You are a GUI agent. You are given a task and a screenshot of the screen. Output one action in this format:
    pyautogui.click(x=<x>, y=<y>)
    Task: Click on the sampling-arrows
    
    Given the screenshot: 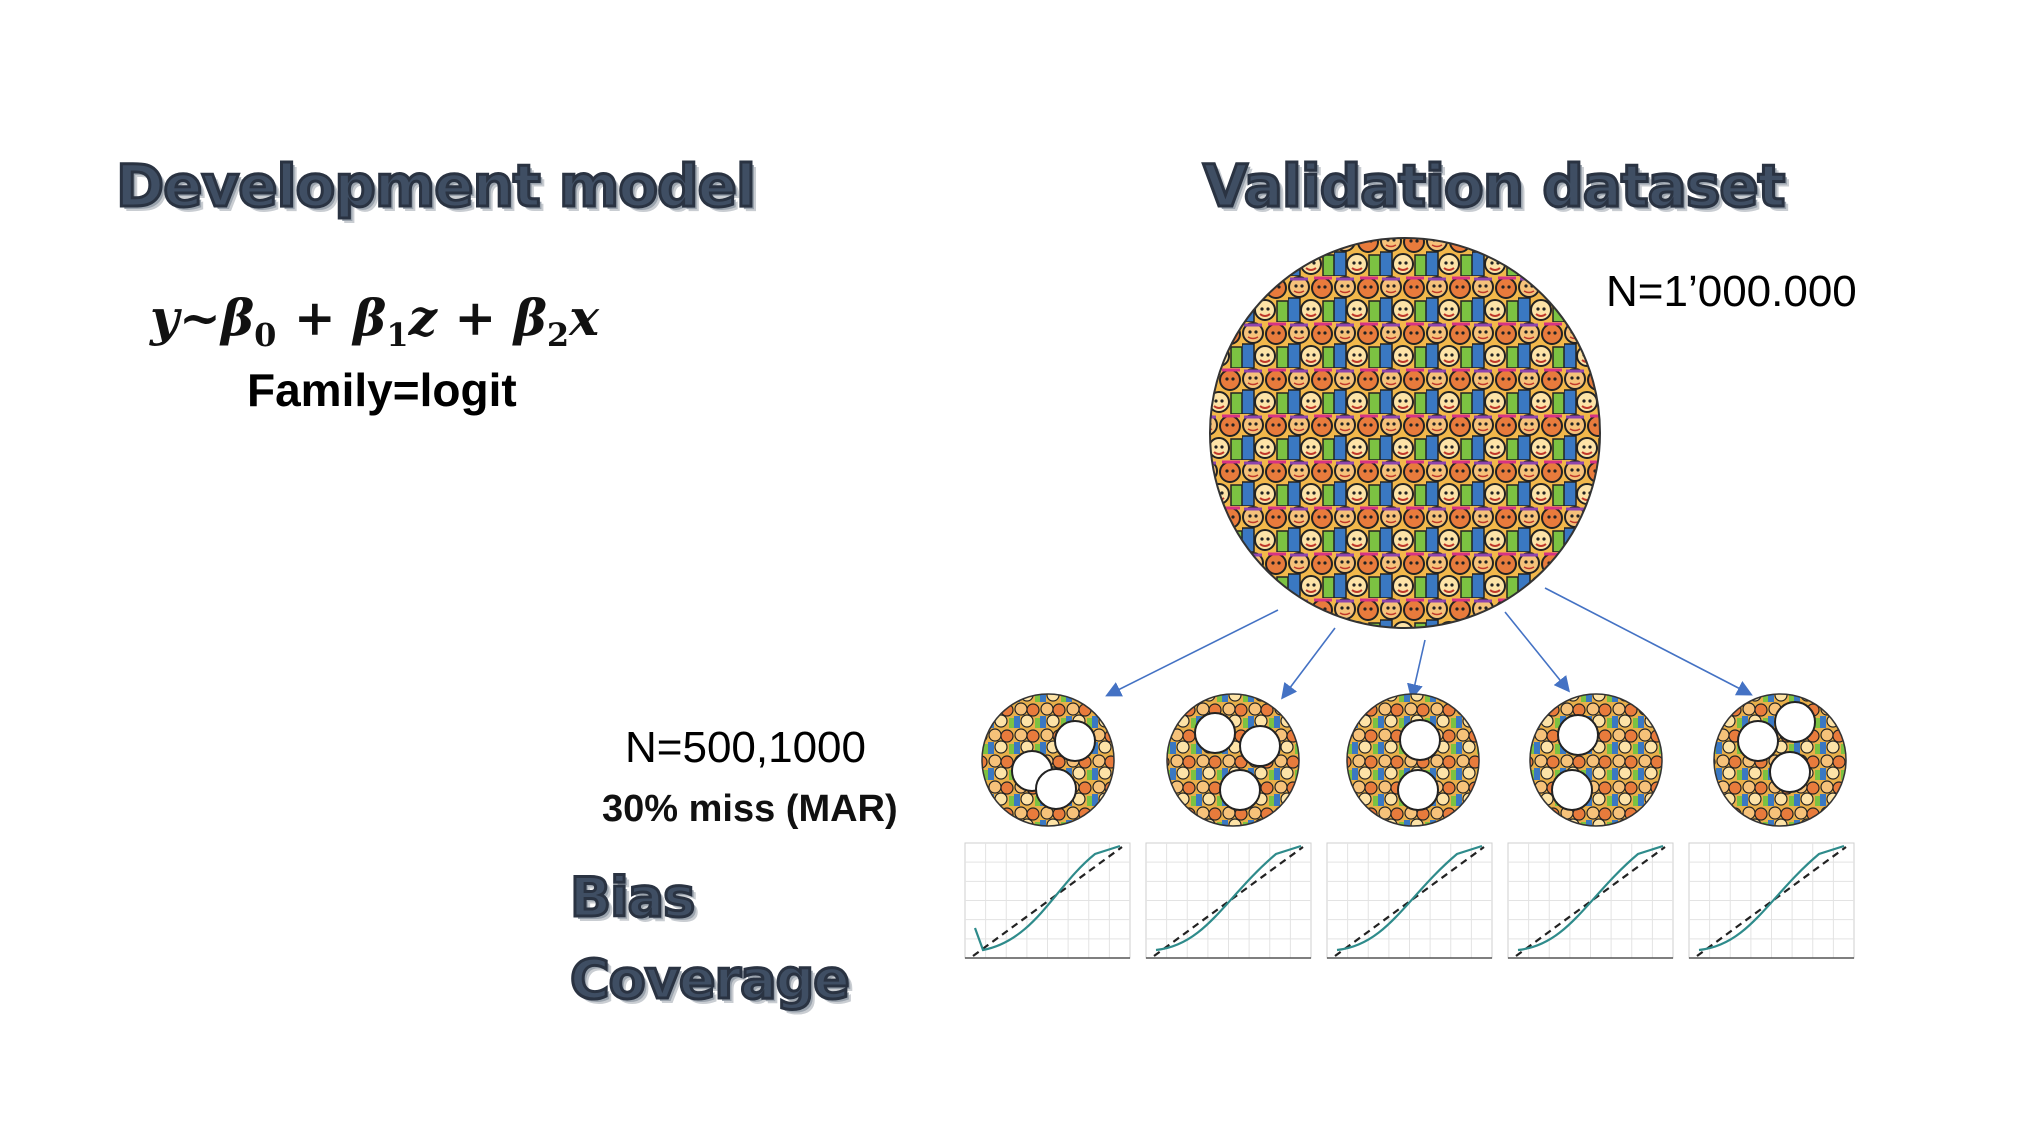 What is the action you would take?
    pyautogui.click(x=1429, y=644)
    